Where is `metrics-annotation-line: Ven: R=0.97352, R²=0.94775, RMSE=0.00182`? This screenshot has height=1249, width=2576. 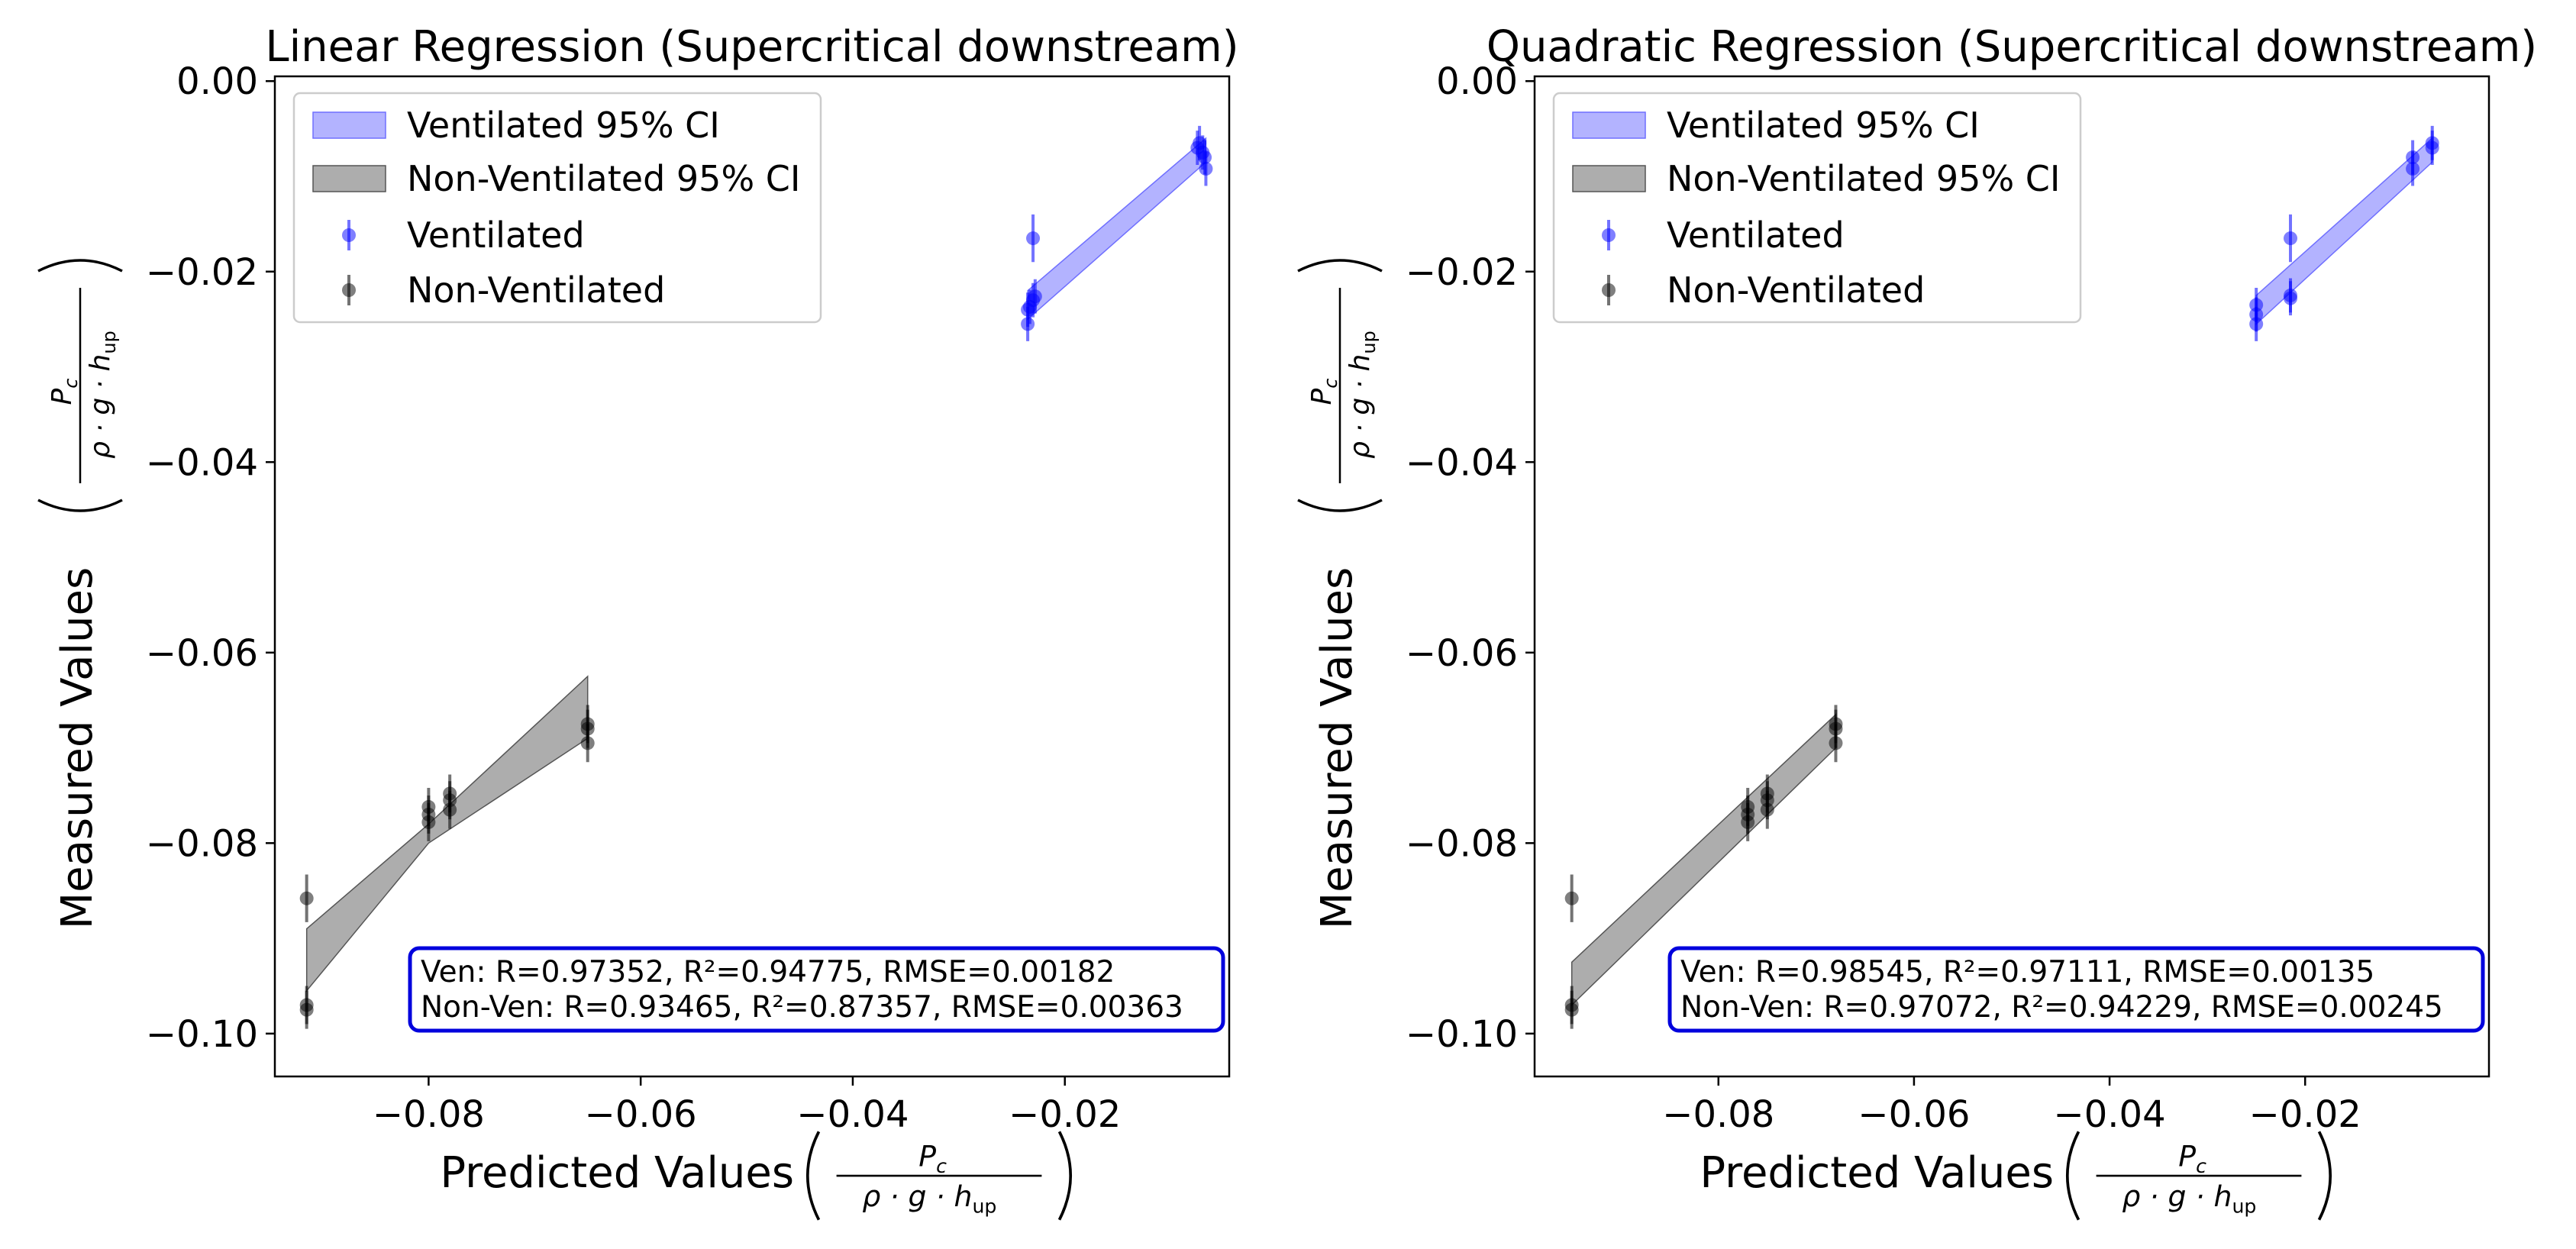
metrics-annotation-line: Ven: R=0.97352, R²=0.94775, RMSE=0.00182 is located at coordinates (768, 972).